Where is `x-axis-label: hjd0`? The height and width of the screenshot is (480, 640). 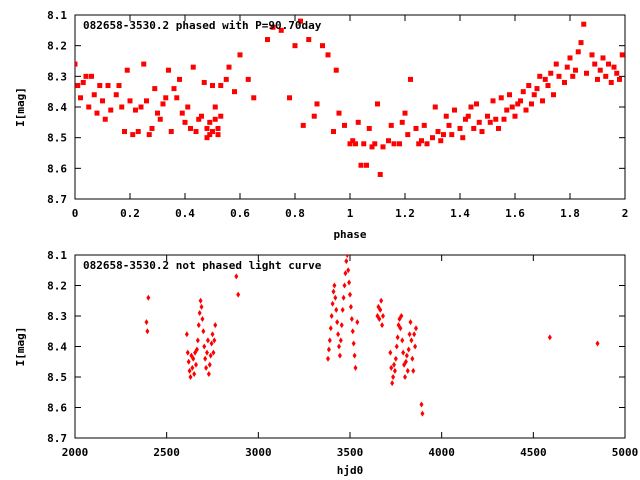
x-axis-label: hjd0 is located at coordinates (350, 470).